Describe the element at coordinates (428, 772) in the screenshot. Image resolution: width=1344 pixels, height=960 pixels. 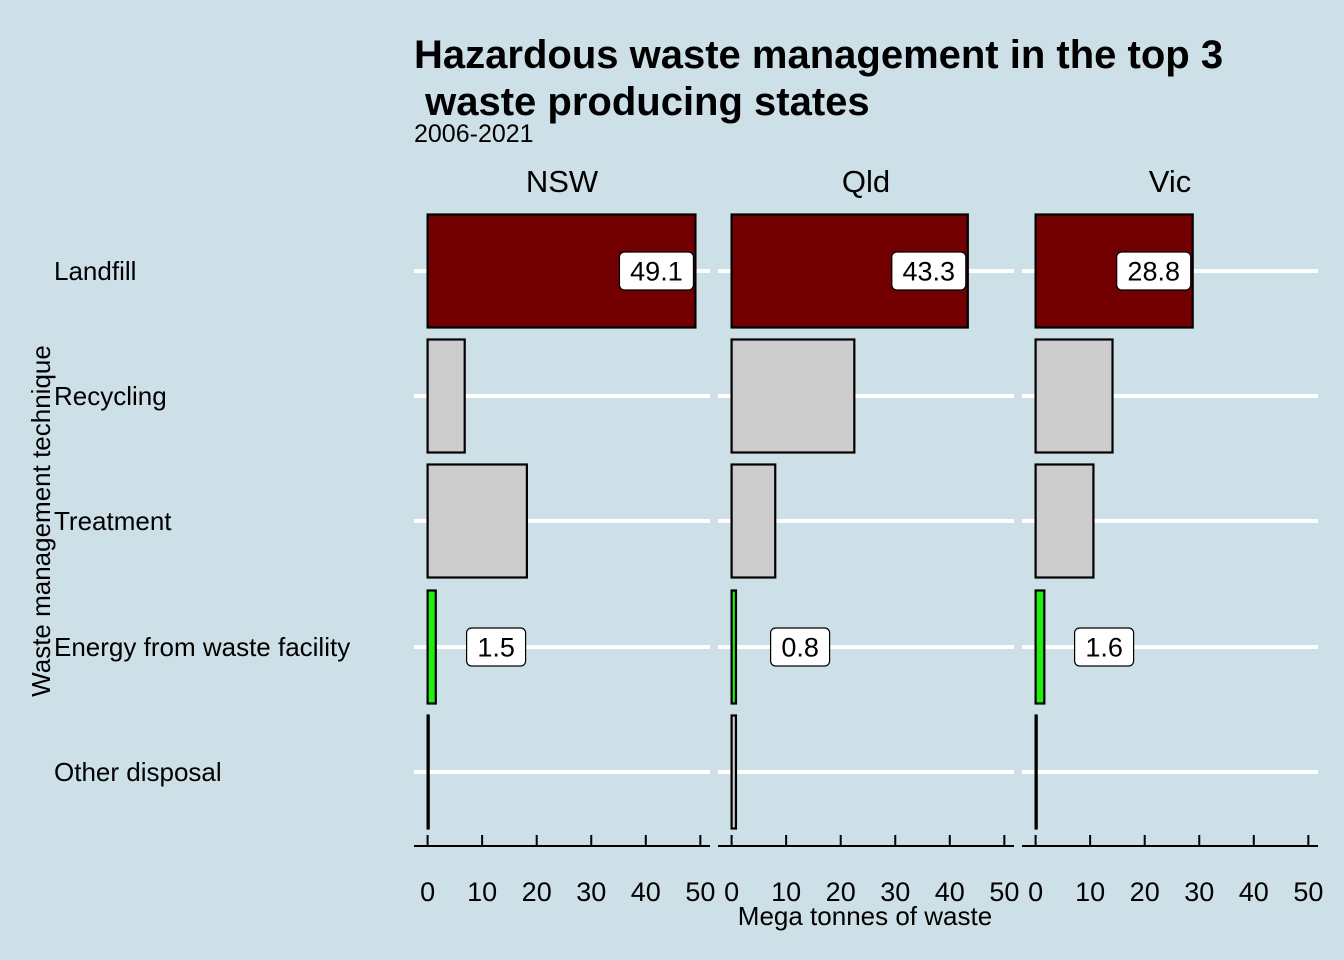
I see `bar-nsw-other-disposal` at that location.